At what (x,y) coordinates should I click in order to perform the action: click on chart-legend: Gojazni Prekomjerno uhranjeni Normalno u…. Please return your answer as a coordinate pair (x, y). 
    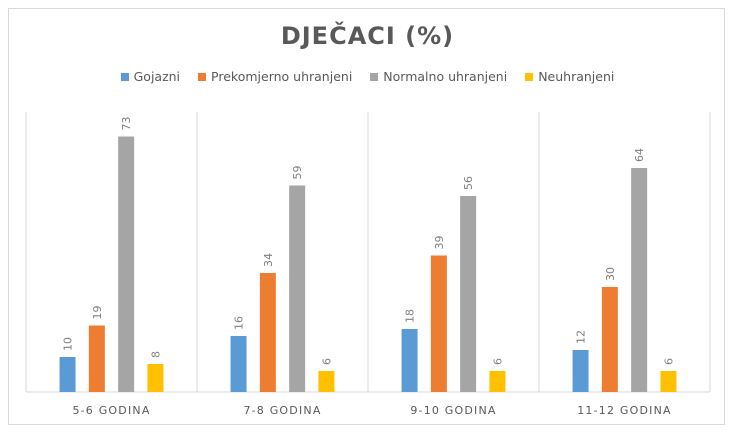
    Looking at the image, I should click on (367, 76).